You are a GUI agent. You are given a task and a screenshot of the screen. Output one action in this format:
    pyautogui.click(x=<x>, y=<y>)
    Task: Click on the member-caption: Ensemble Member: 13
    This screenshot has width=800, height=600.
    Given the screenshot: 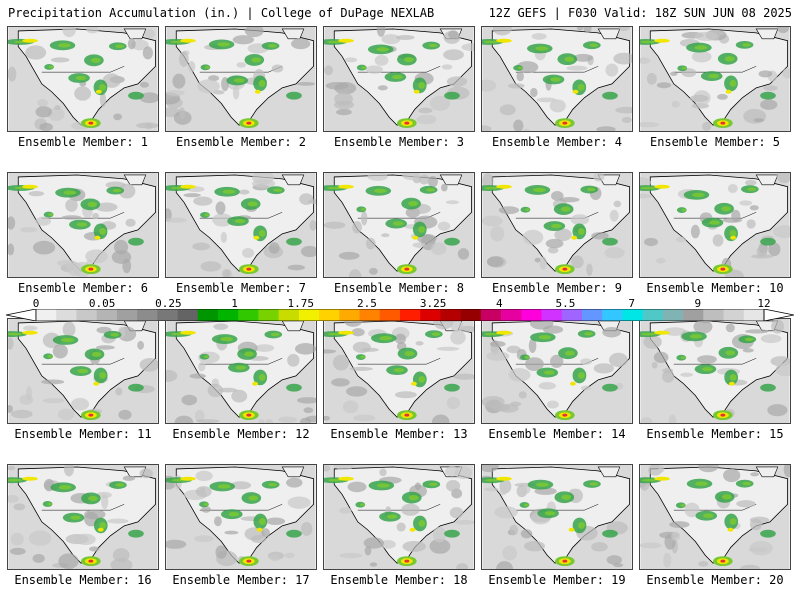 What is the action you would take?
    pyautogui.click(x=399, y=434)
    